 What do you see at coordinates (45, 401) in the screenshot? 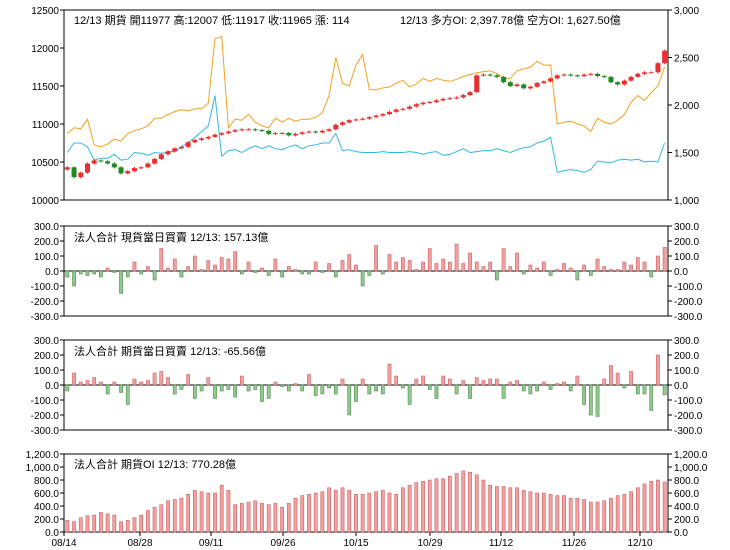
I see `bar-tick-left: -100.0` at bounding box center [45, 401].